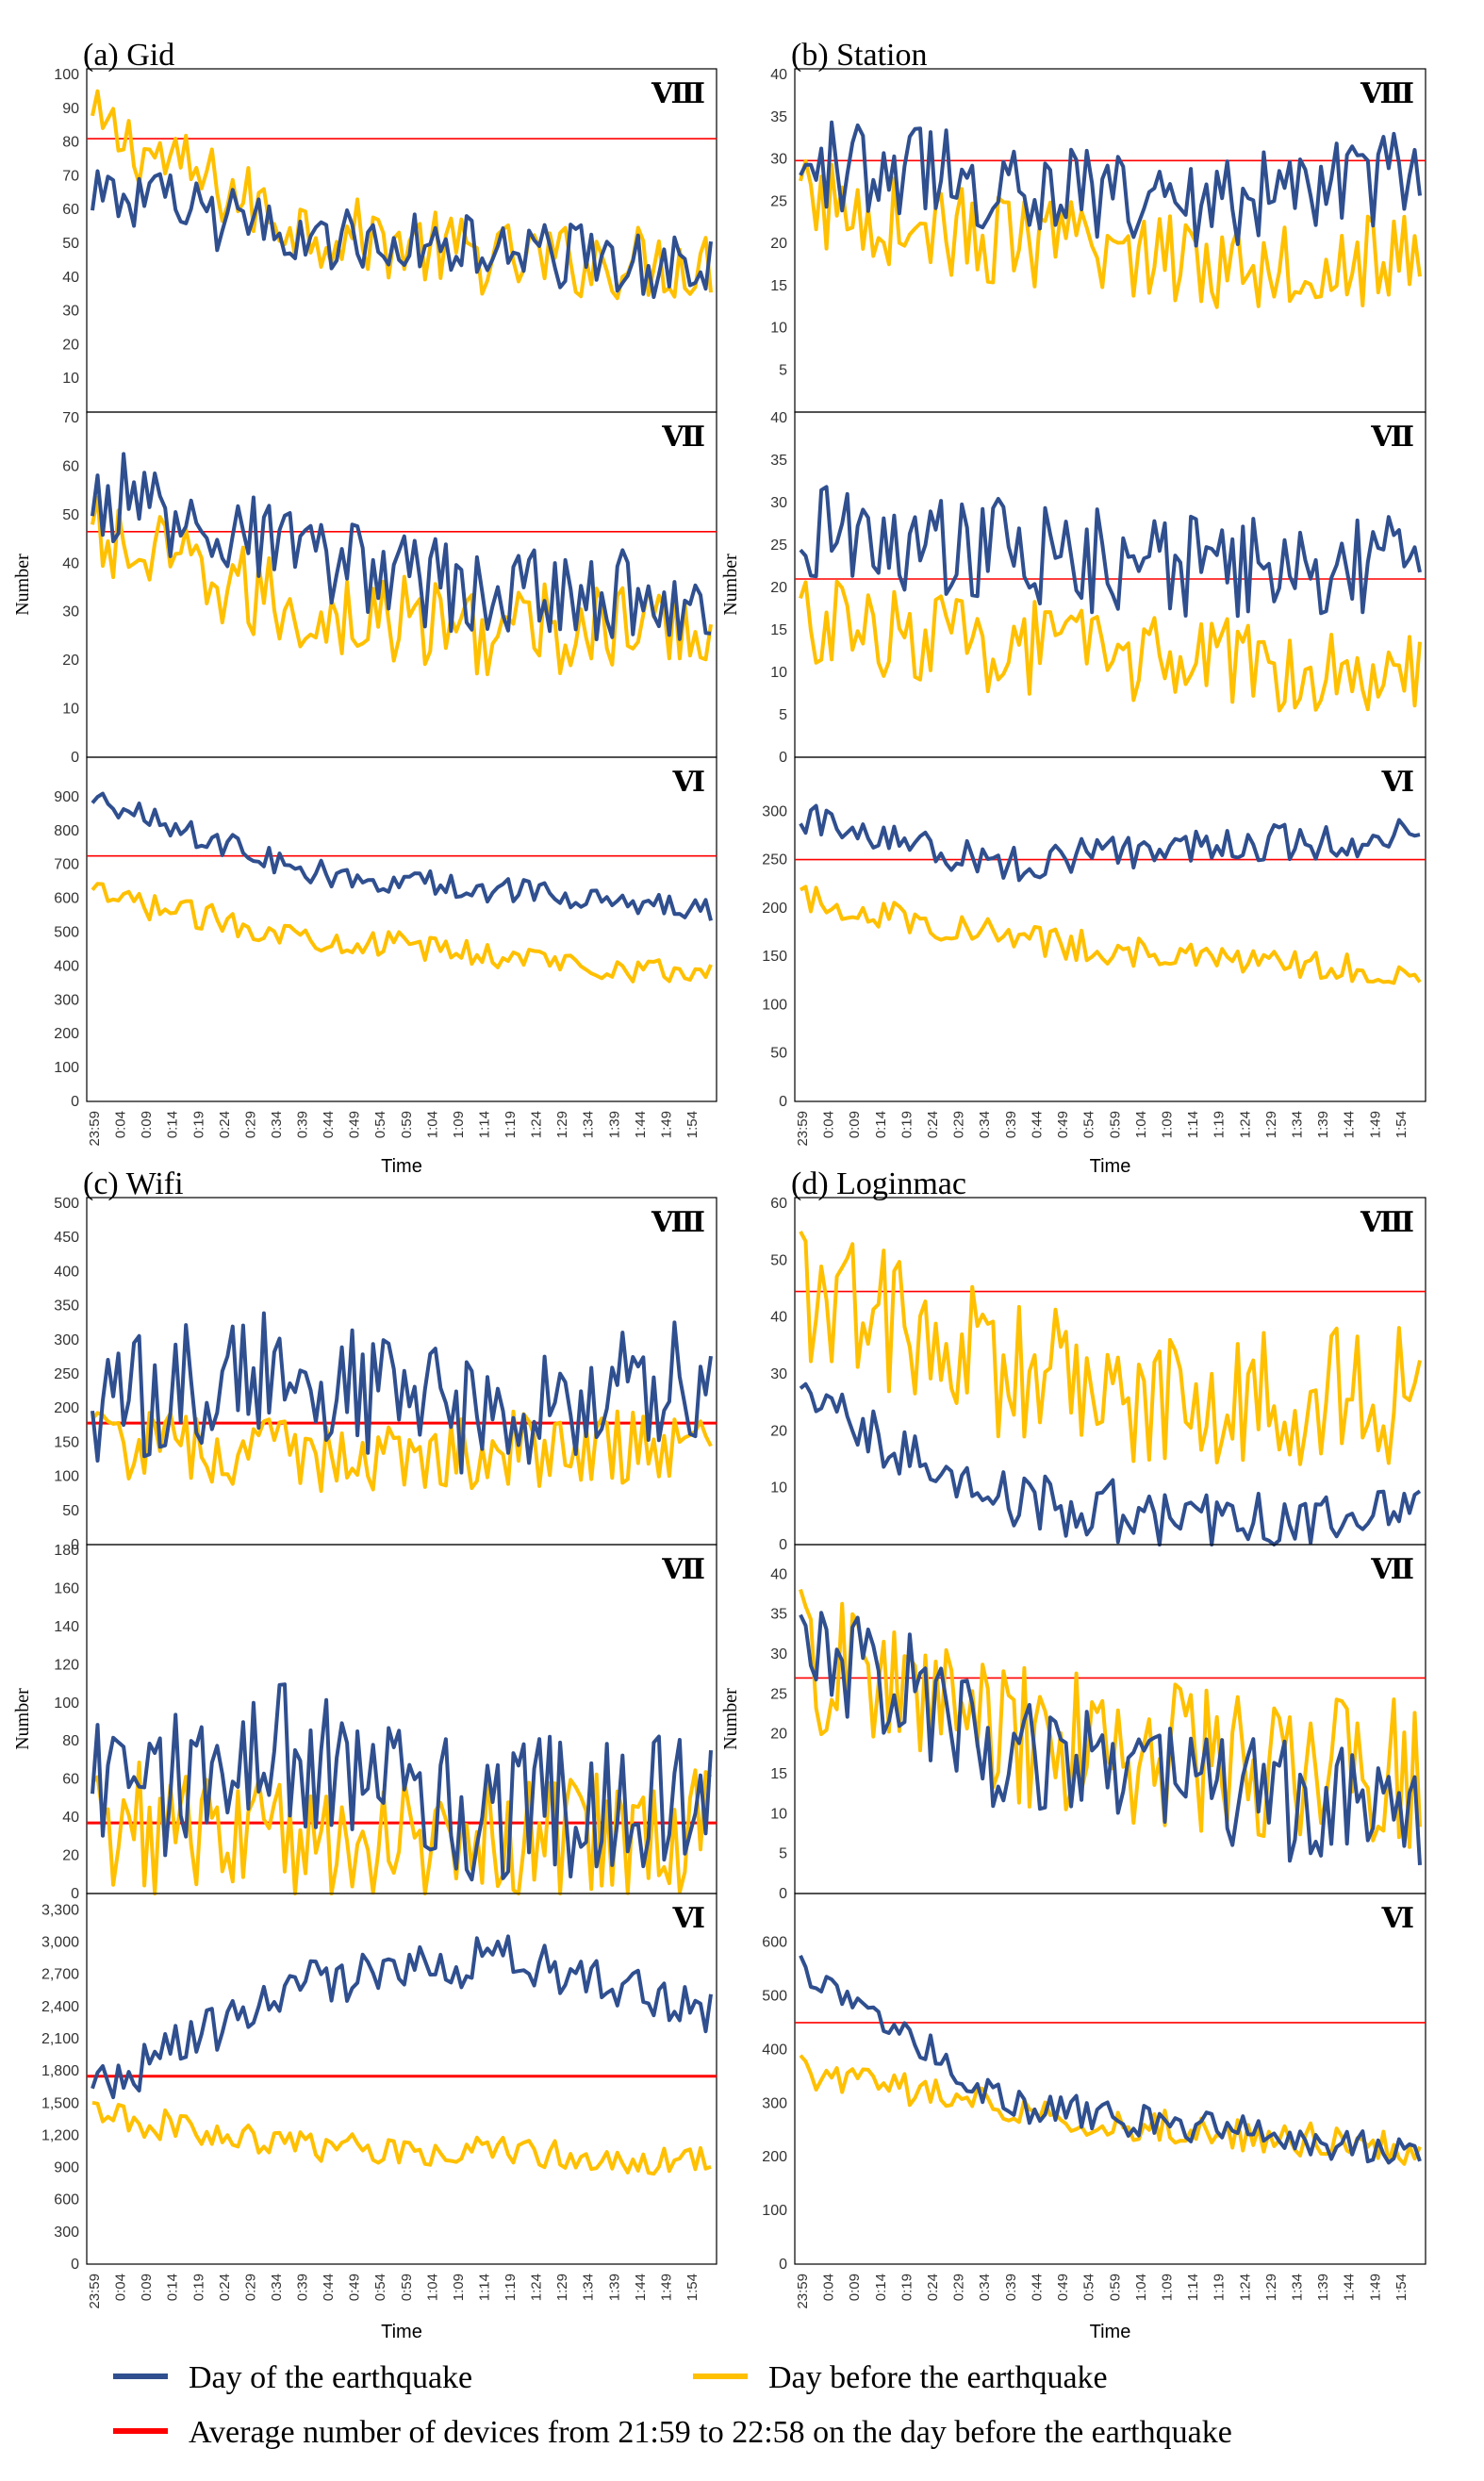 The width and height of the screenshot is (1484, 2481). What do you see at coordinates (778, 546) in the screenshot?
I see `y-tick-label: 25` at bounding box center [778, 546].